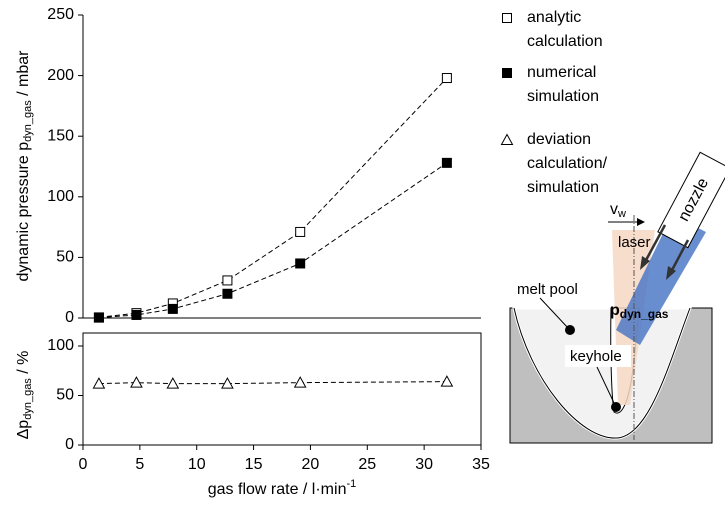  What do you see at coordinates (563, 84) in the screenshot?
I see `legend-entry: numerical simulation` at bounding box center [563, 84].